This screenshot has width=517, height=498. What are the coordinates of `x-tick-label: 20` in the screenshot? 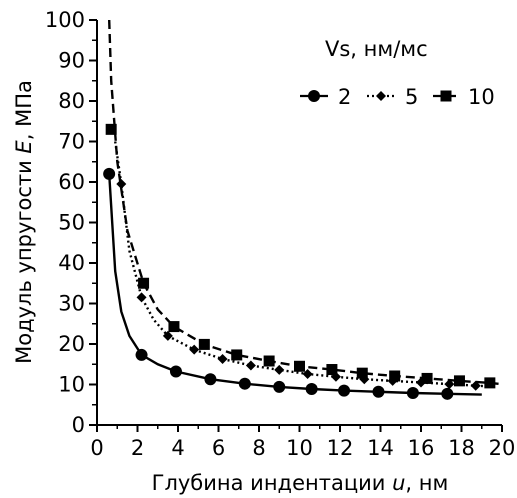 It's located at (502, 448).